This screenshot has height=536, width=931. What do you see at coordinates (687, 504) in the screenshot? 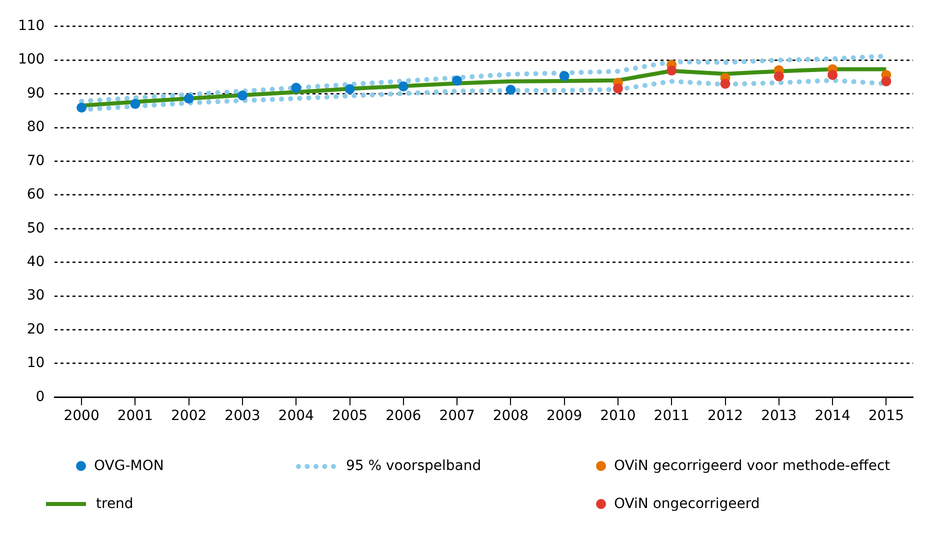
I see `legend-label: OViN ongecorrigeerd` at bounding box center [687, 504].